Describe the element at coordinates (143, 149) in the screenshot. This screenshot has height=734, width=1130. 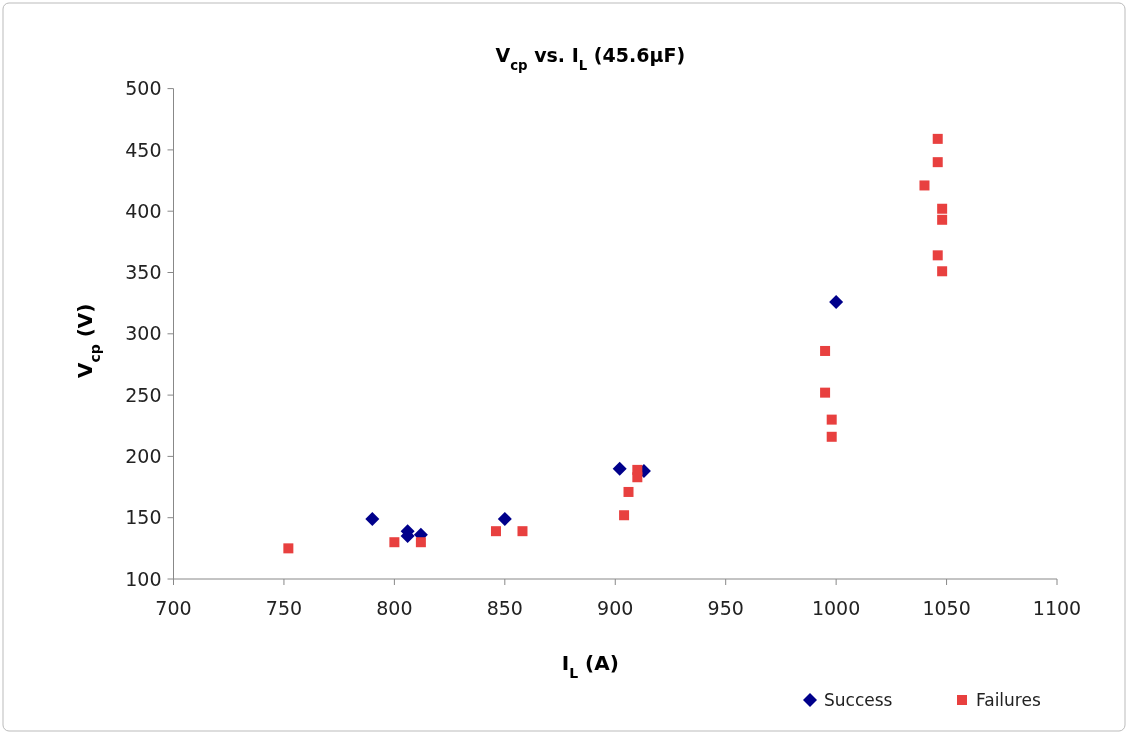
I see `y-tick-label: 450` at that location.